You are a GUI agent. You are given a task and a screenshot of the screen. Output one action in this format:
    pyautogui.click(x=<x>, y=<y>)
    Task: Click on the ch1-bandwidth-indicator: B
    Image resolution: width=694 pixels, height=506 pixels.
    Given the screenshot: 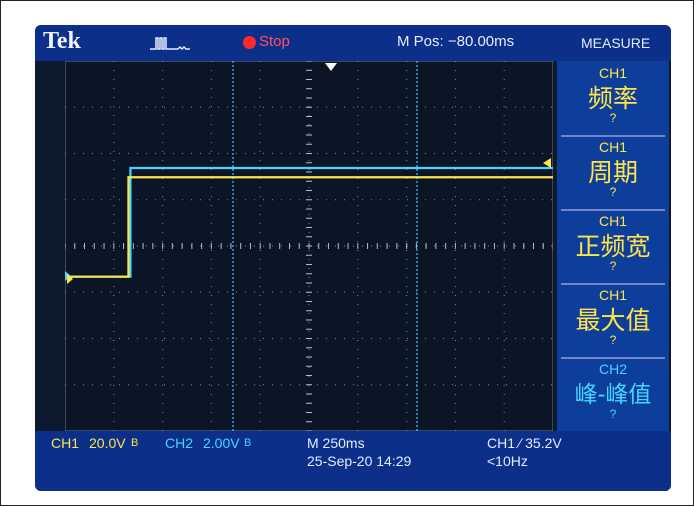 What is the action you would take?
    pyautogui.click(x=135, y=443)
    